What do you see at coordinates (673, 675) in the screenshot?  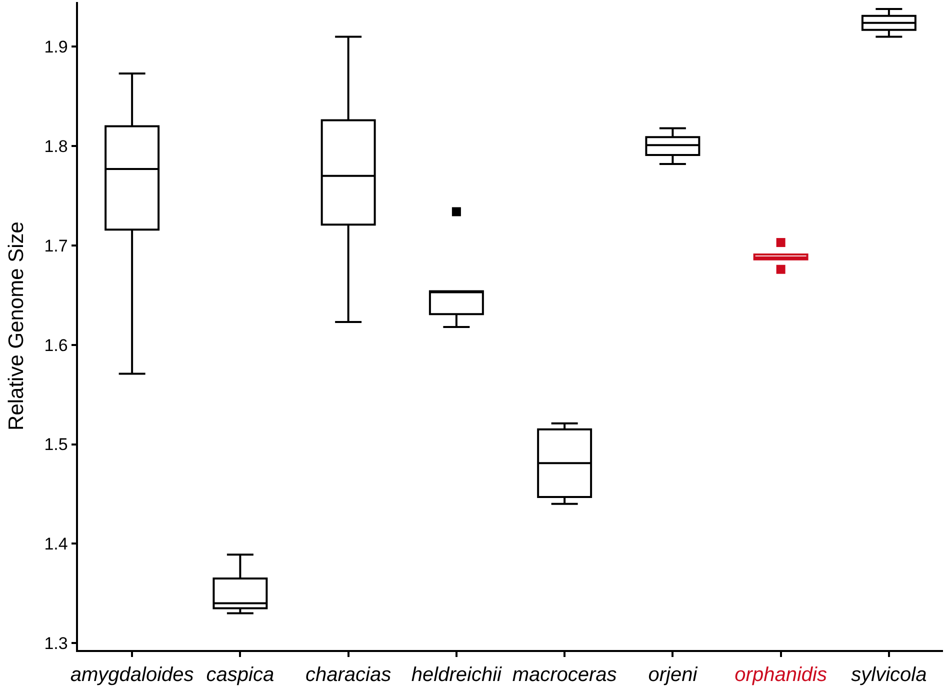 I see `x-tick-label: orjeni` at bounding box center [673, 675].